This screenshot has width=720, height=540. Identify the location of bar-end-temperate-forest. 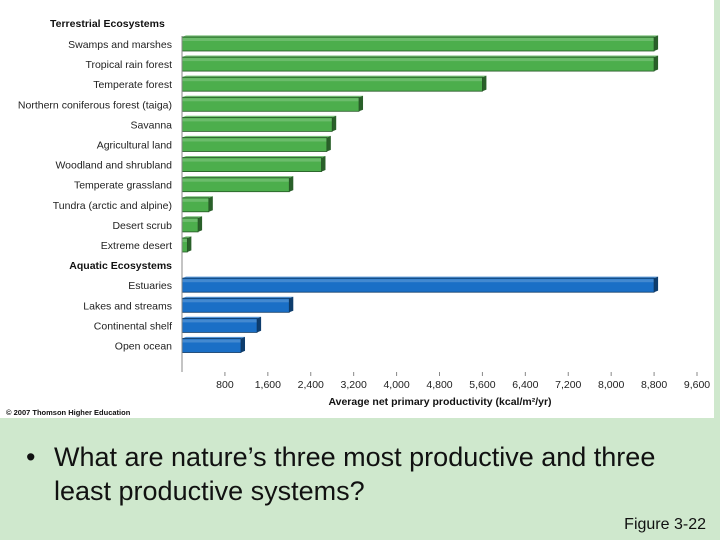
(484, 83).